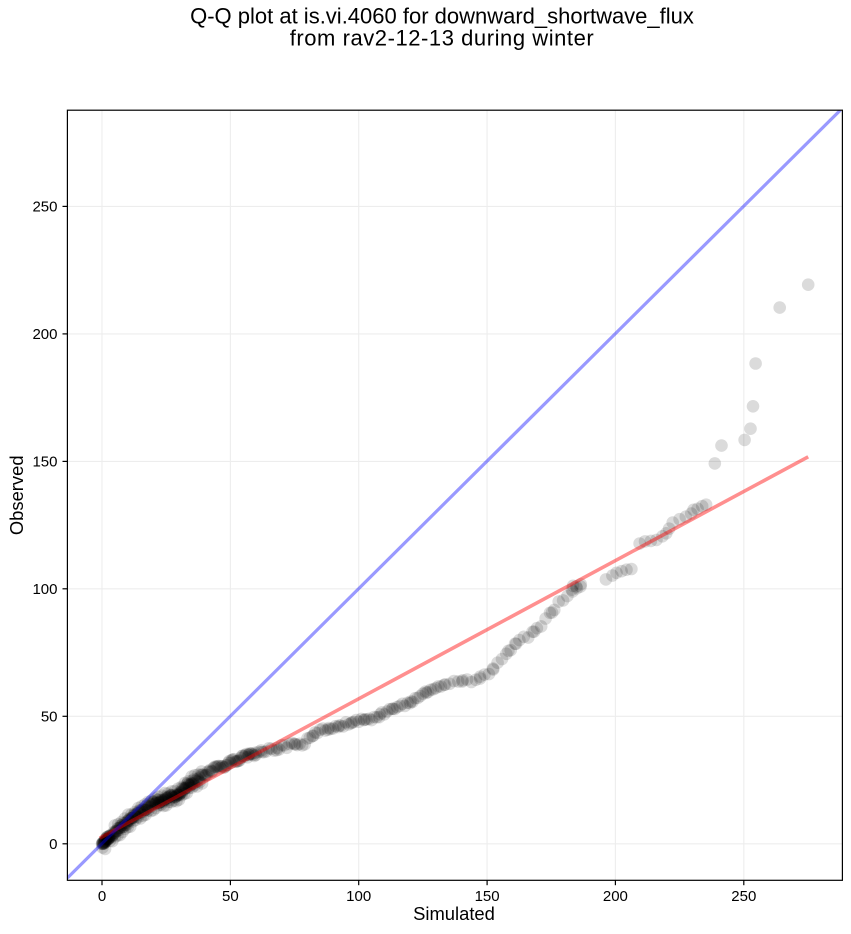 This screenshot has height=934, width=851. Describe the element at coordinates (442, 38) in the screenshot. I see `svg-text: from rav2-12-13 during winter` at that location.